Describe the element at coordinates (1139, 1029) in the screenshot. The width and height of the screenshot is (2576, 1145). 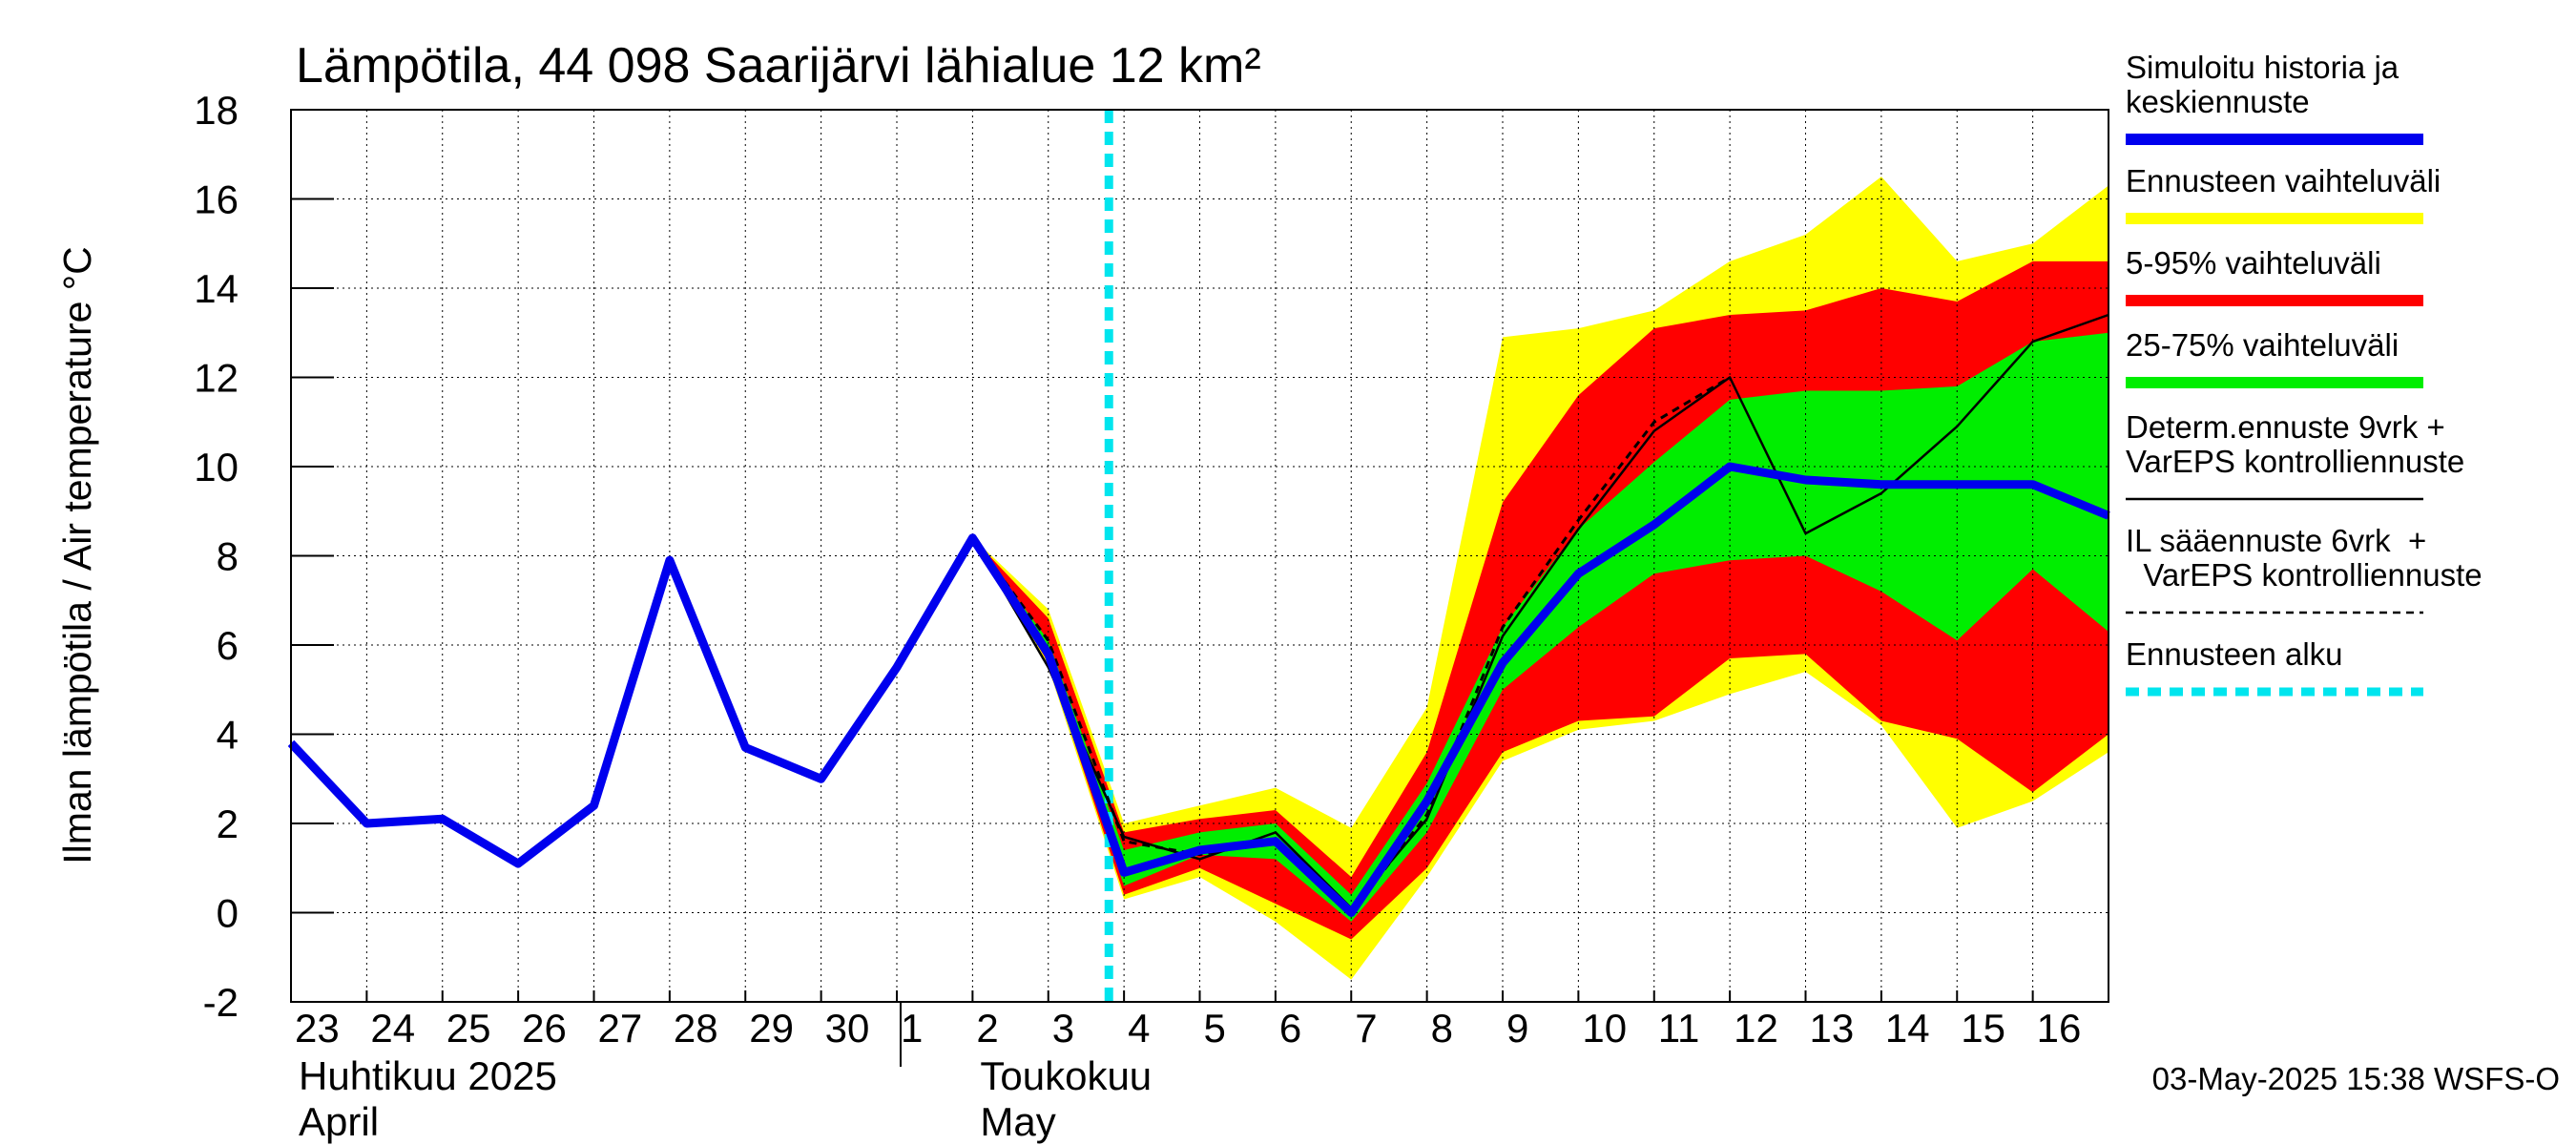
I see `x-tick-label: 4` at that location.